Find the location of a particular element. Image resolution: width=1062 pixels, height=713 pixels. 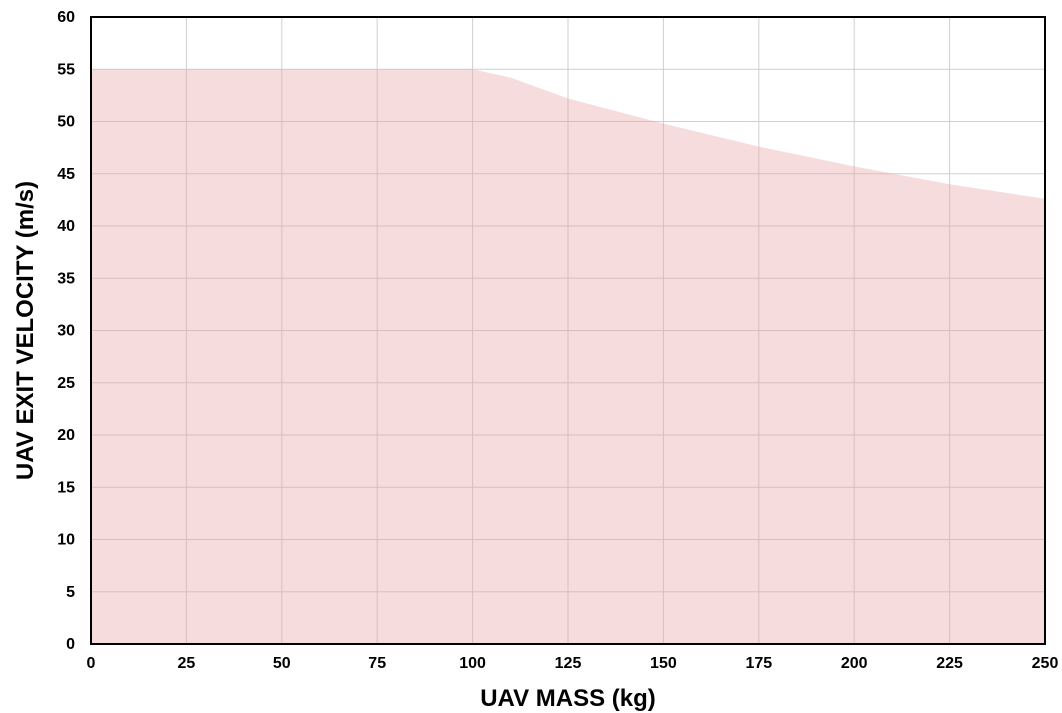

y-tick-label: 25 is located at coordinates (66, 383).